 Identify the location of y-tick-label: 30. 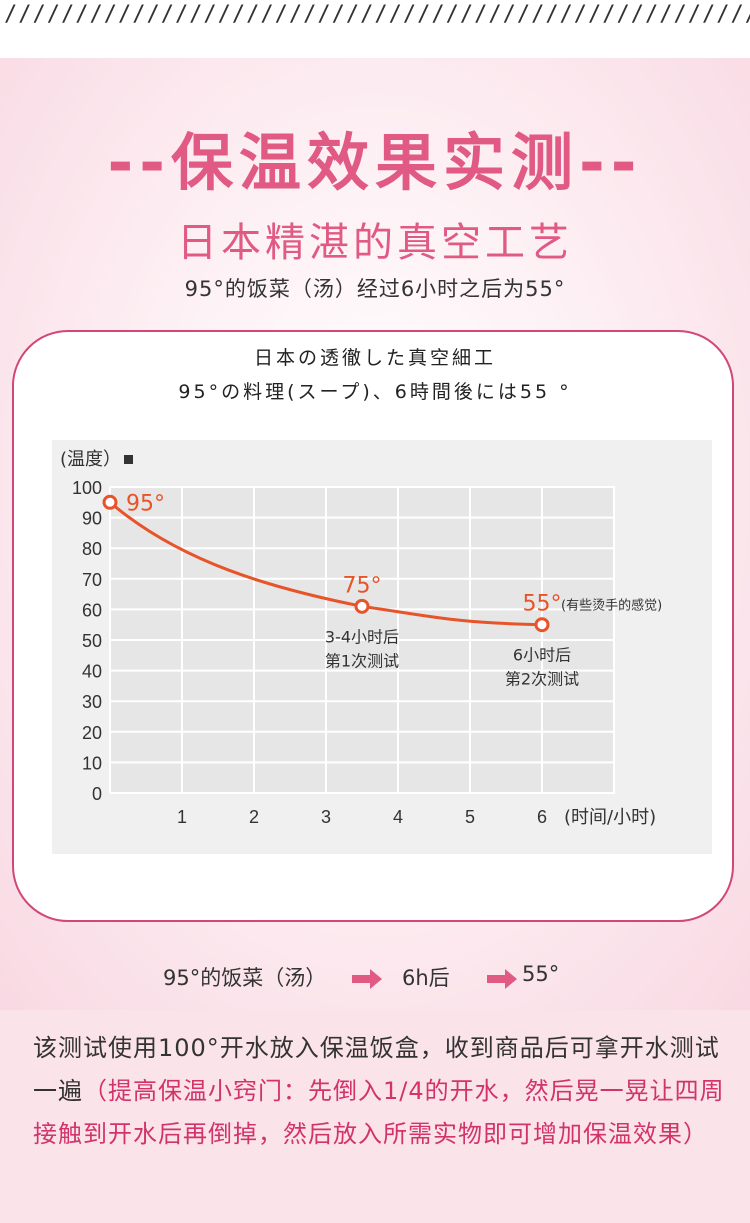
(92, 702).